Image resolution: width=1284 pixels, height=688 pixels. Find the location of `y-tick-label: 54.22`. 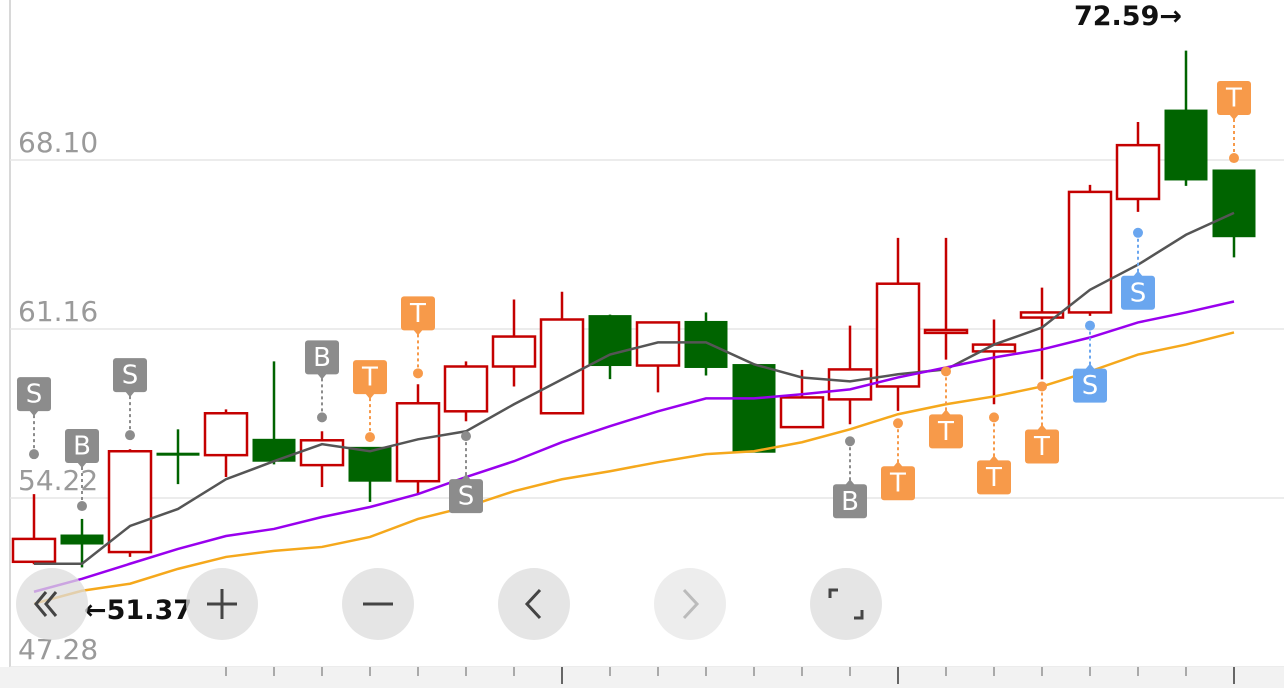

y-tick-label: 54.22 is located at coordinates (58, 480).